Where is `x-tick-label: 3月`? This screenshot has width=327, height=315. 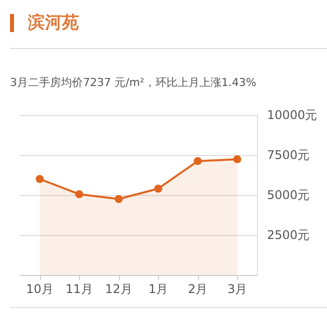 x-tick-label: 3月 is located at coordinates (237, 289).